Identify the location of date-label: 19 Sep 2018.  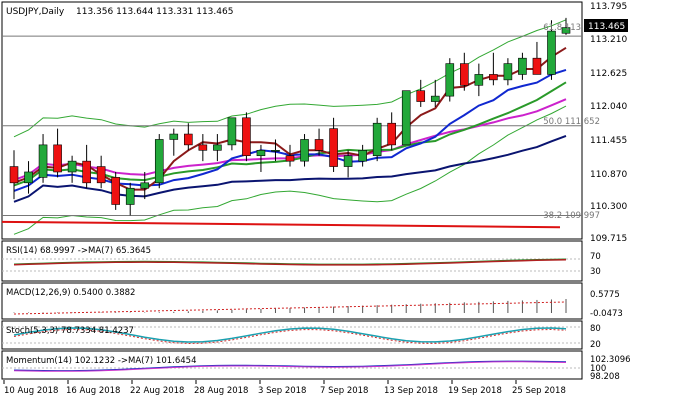
(475, 391).